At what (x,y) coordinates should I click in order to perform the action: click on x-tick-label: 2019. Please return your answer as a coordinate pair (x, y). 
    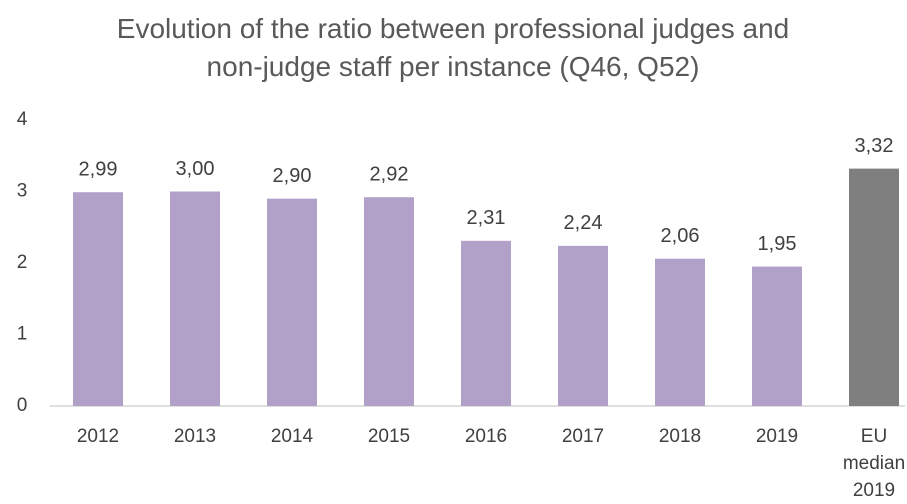
    Looking at the image, I should click on (777, 436).